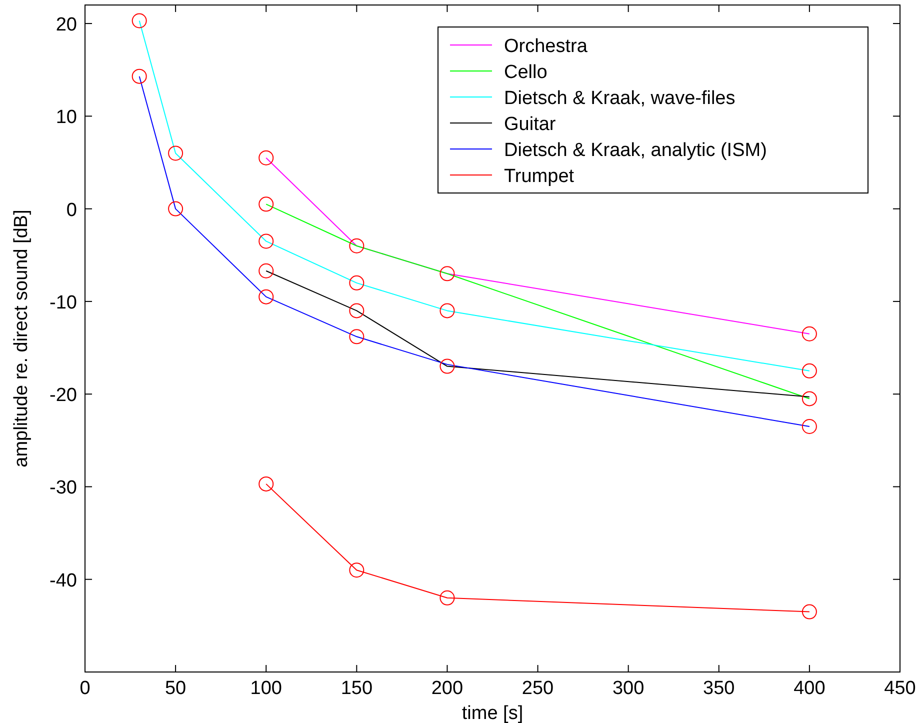 This screenshot has height=723, width=921. Describe the element at coordinates (620, 98) in the screenshot. I see `legend-label: Dietsch & Kraak, wave-files` at that location.